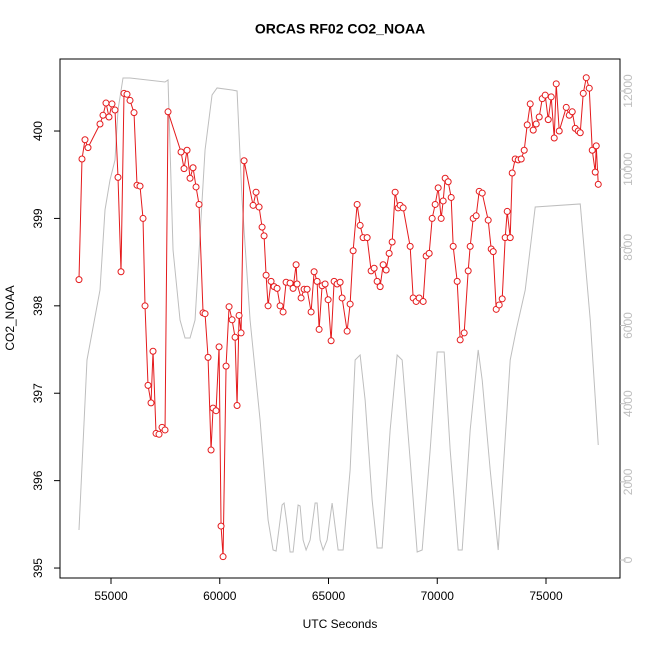 The height and width of the screenshot is (655, 650). Describe the element at coordinates (38, 218) in the screenshot. I see `y-tick-label: 399` at that location.